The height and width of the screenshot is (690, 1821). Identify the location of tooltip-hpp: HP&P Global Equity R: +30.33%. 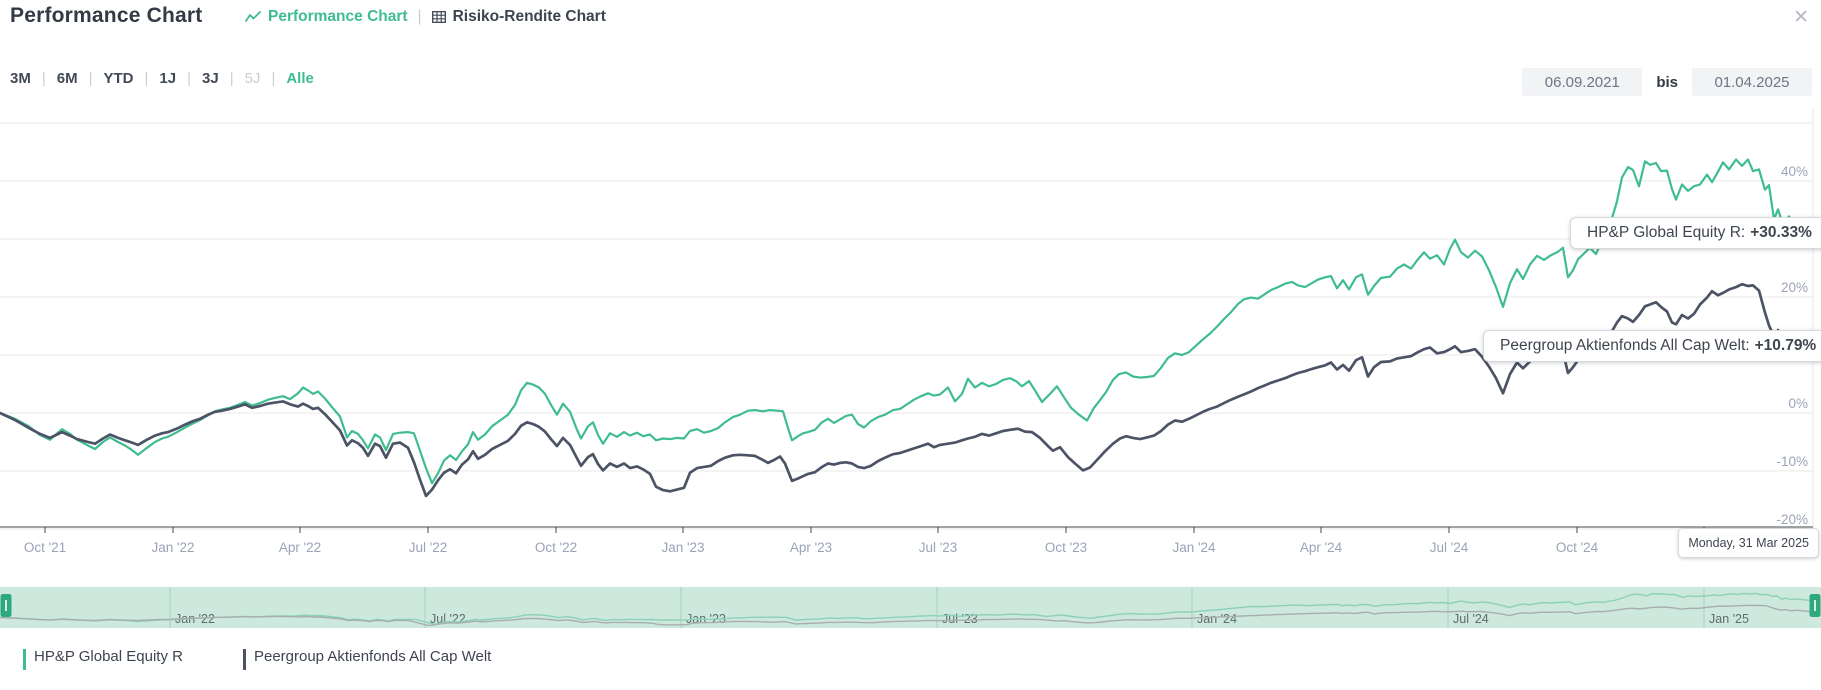
(1695, 233).